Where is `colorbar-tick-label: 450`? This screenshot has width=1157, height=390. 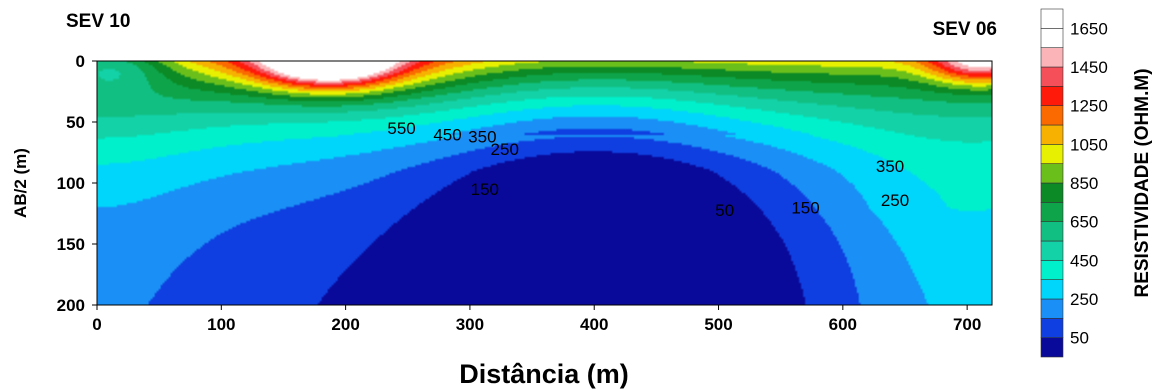
colorbar-tick-label: 450 is located at coordinates (1084, 260).